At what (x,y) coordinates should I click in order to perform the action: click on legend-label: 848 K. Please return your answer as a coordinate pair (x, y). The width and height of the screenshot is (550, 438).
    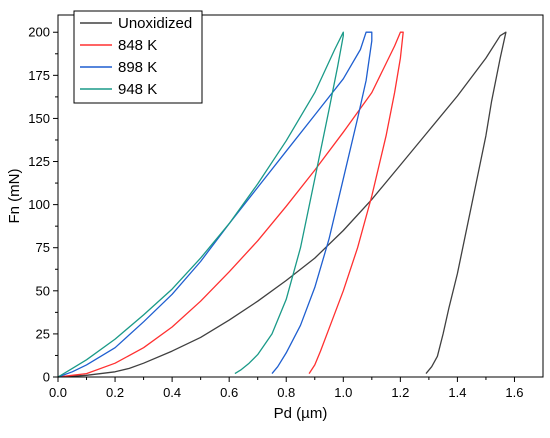
    Looking at the image, I should click on (137, 45).